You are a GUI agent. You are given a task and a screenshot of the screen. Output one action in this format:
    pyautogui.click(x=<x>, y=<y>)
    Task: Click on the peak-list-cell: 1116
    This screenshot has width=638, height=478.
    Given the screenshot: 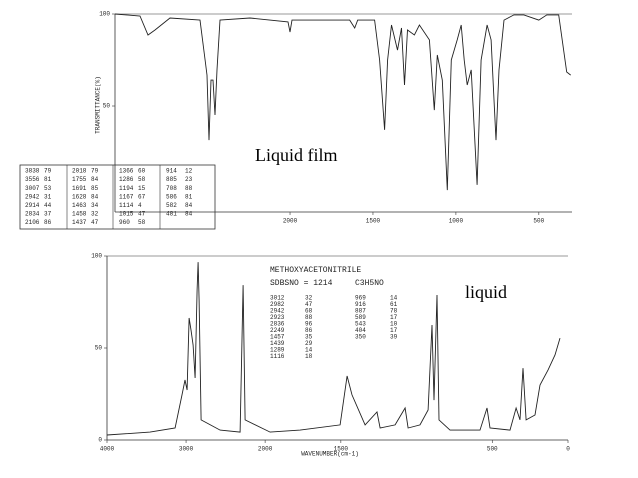 What is the action you would take?
    pyautogui.click(x=277, y=356)
    